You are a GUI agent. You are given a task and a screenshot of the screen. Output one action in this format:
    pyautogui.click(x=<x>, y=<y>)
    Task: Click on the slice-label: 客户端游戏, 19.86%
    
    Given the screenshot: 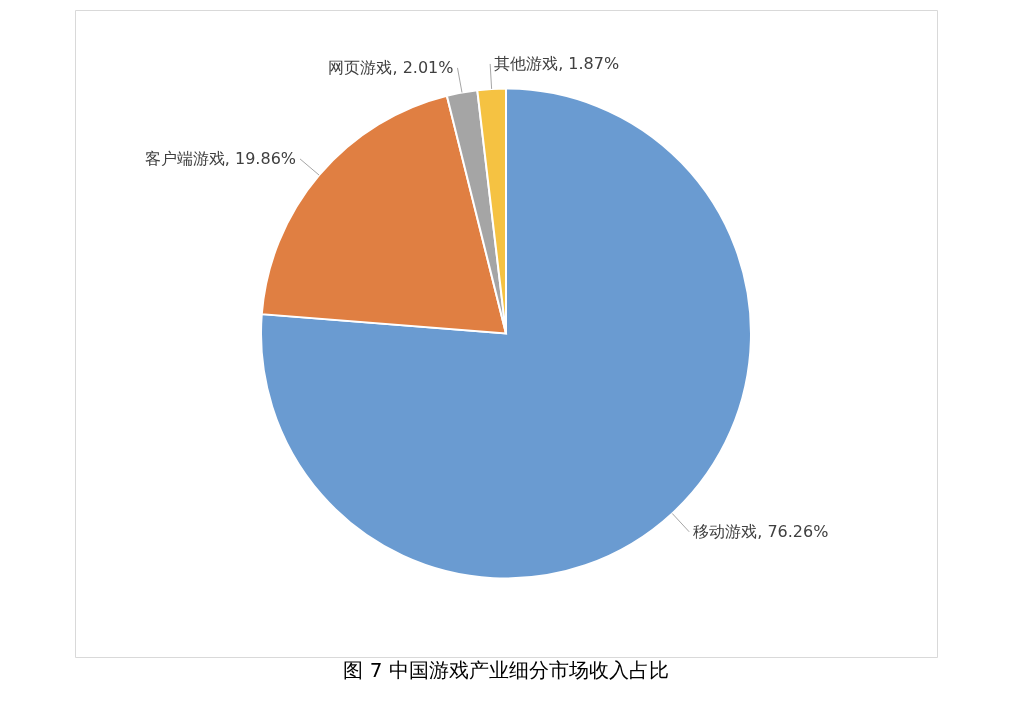 What is the action you would take?
    pyautogui.click(x=220, y=158)
    